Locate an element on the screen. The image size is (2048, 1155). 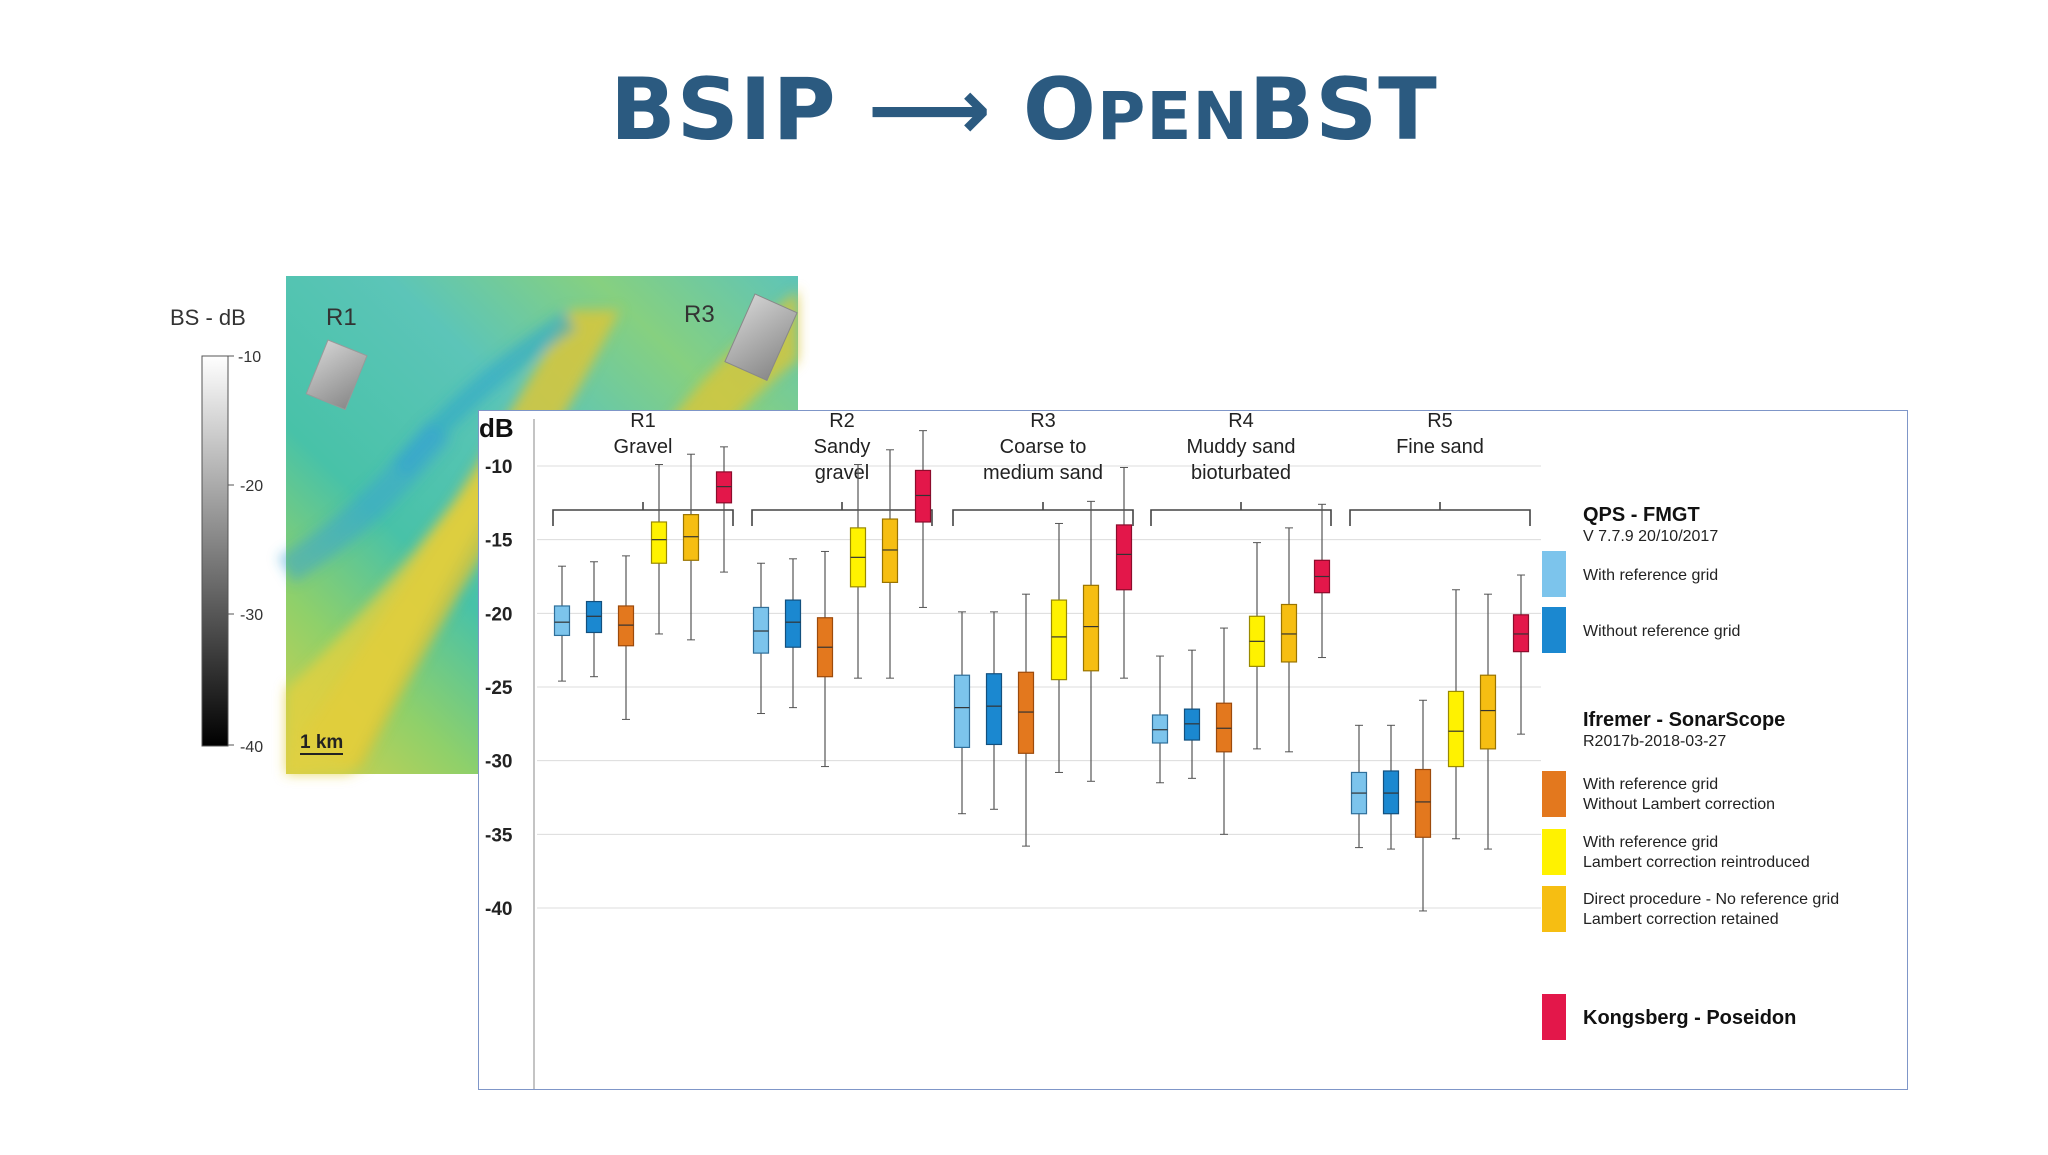
region-r3-mosaic is located at coordinates (761, 337).